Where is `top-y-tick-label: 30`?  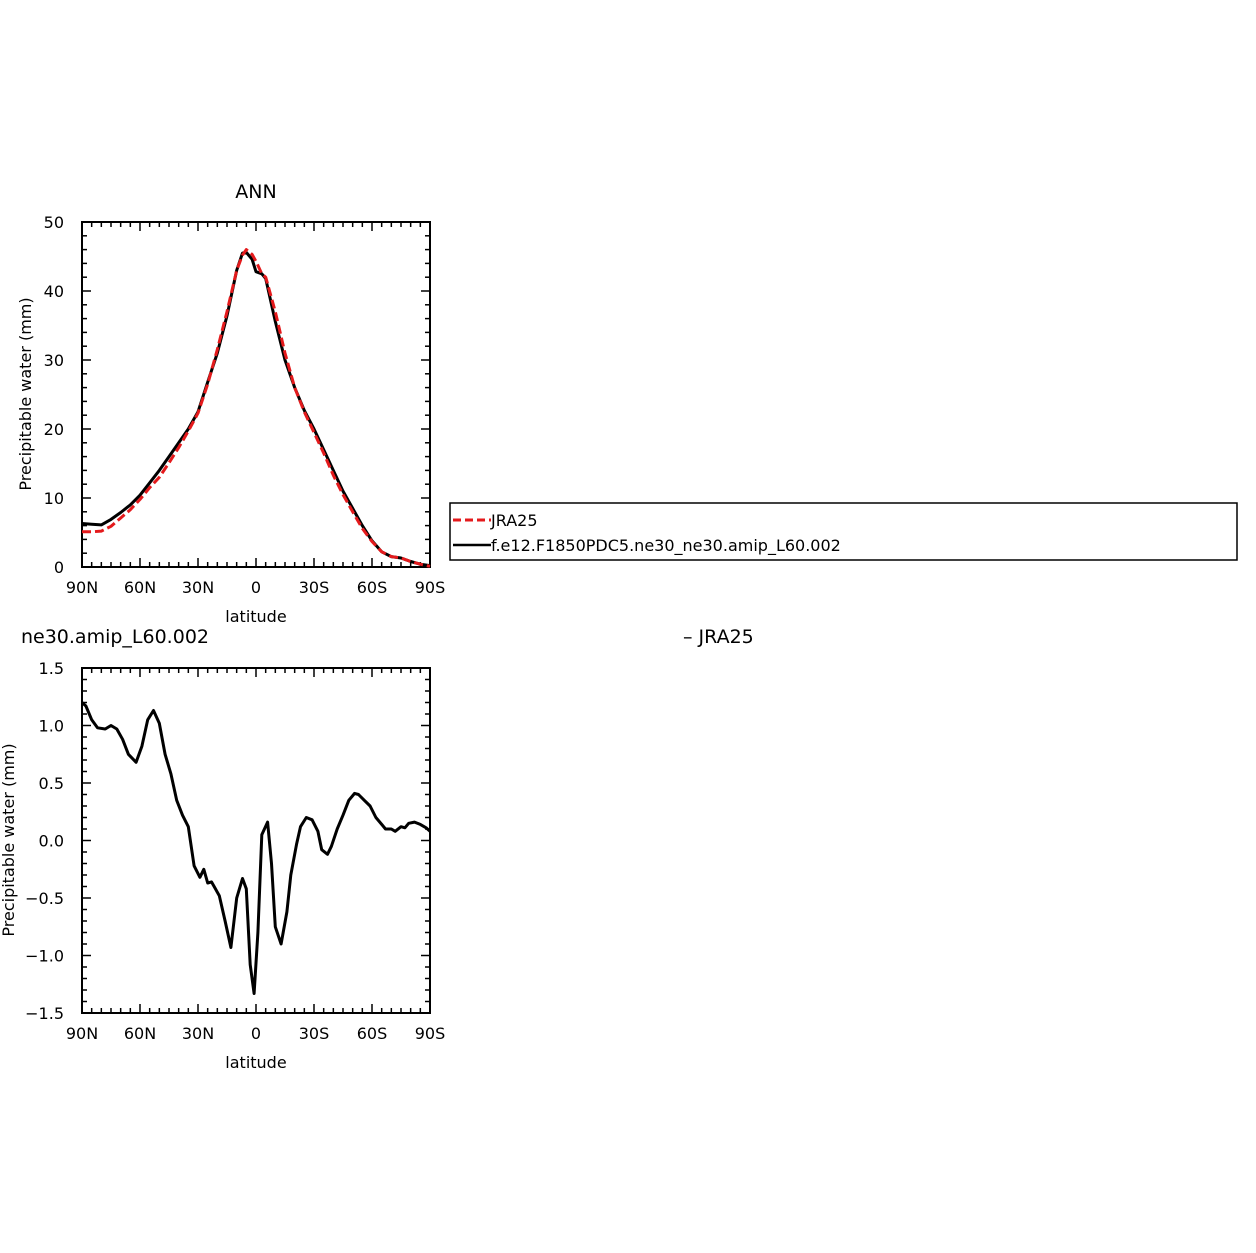
top-y-tick-label: 30 is located at coordinates (54, 360).